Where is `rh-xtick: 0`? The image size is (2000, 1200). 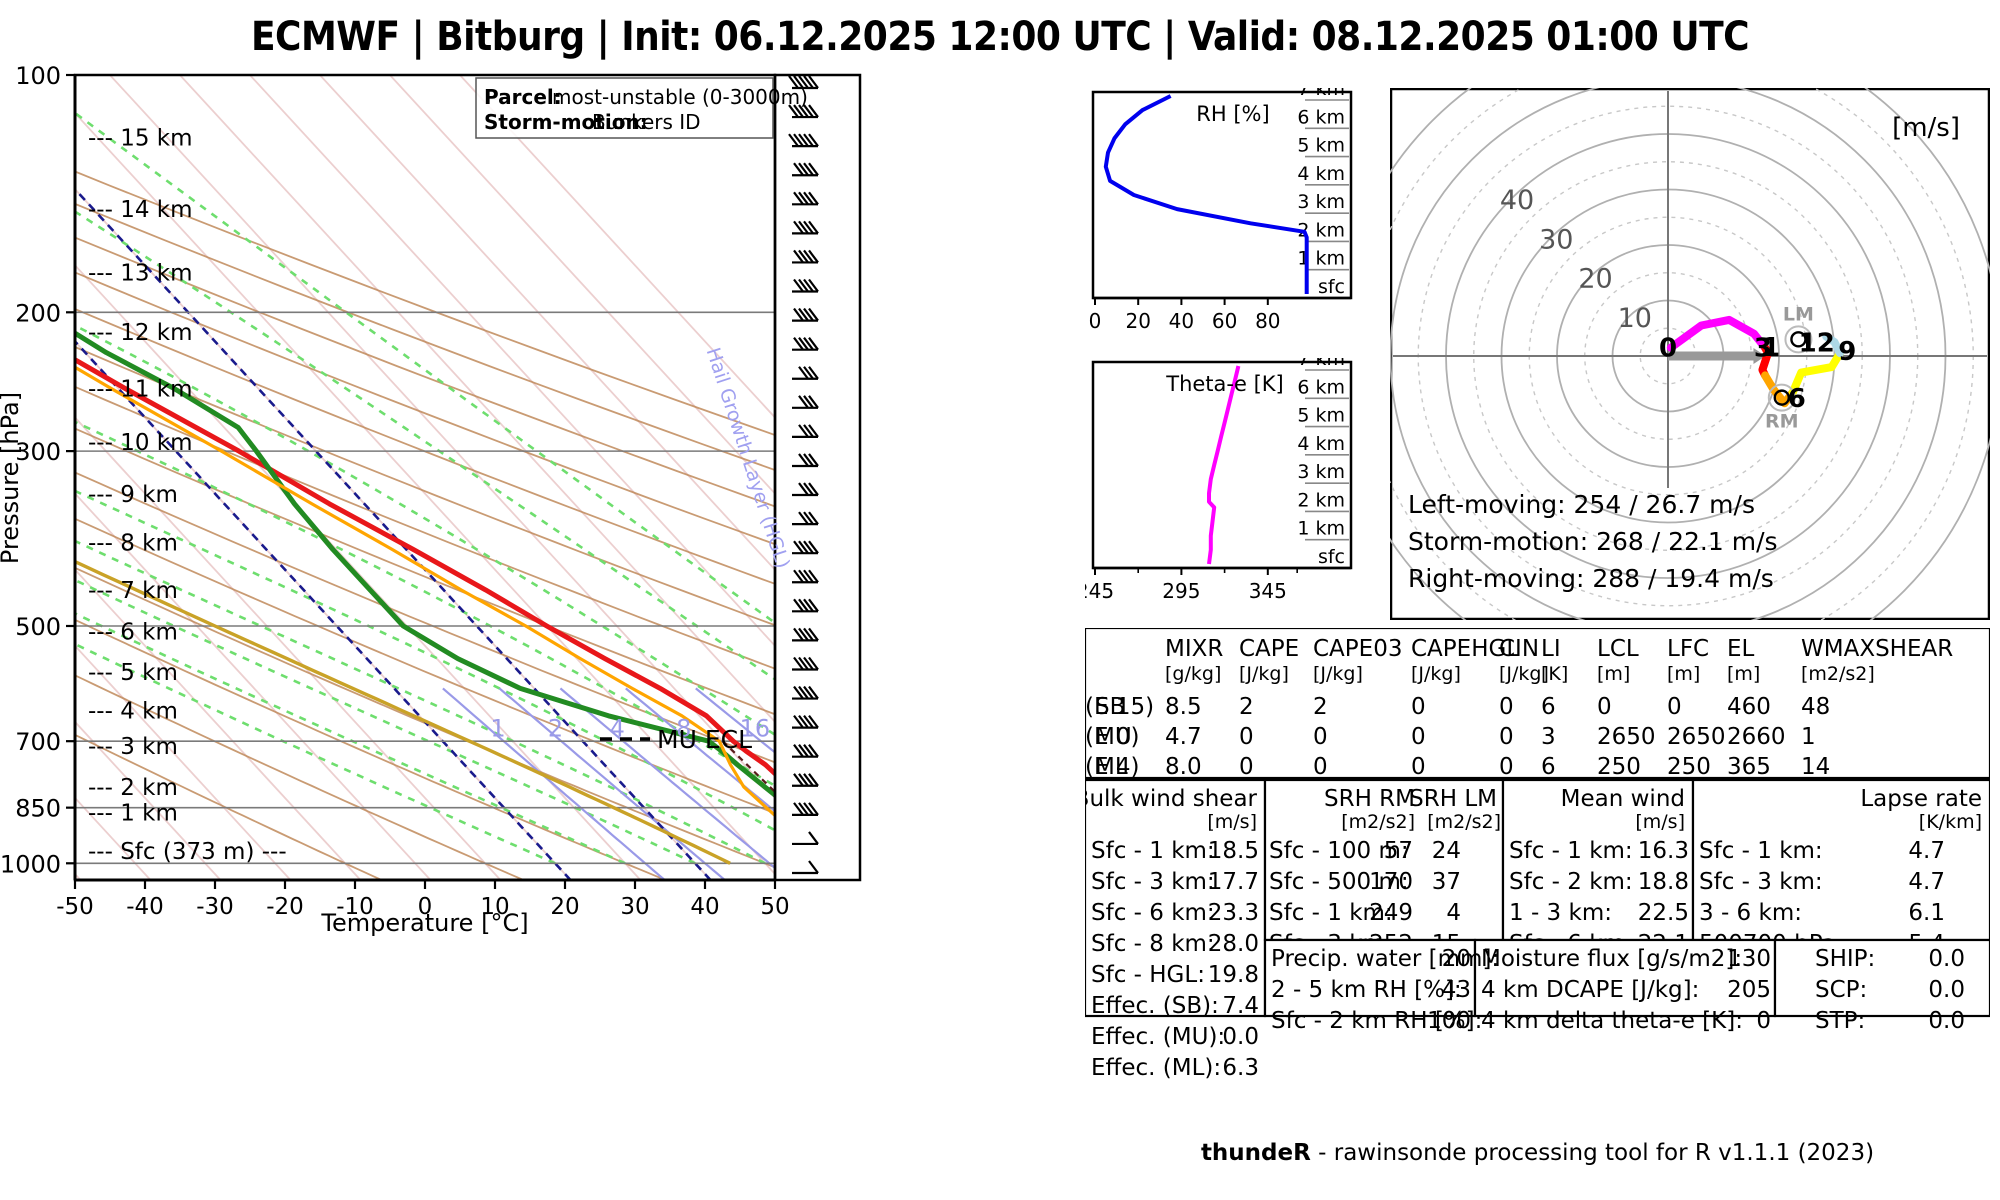
rh-xtick: 0 is located at coordinates (1095, 321).